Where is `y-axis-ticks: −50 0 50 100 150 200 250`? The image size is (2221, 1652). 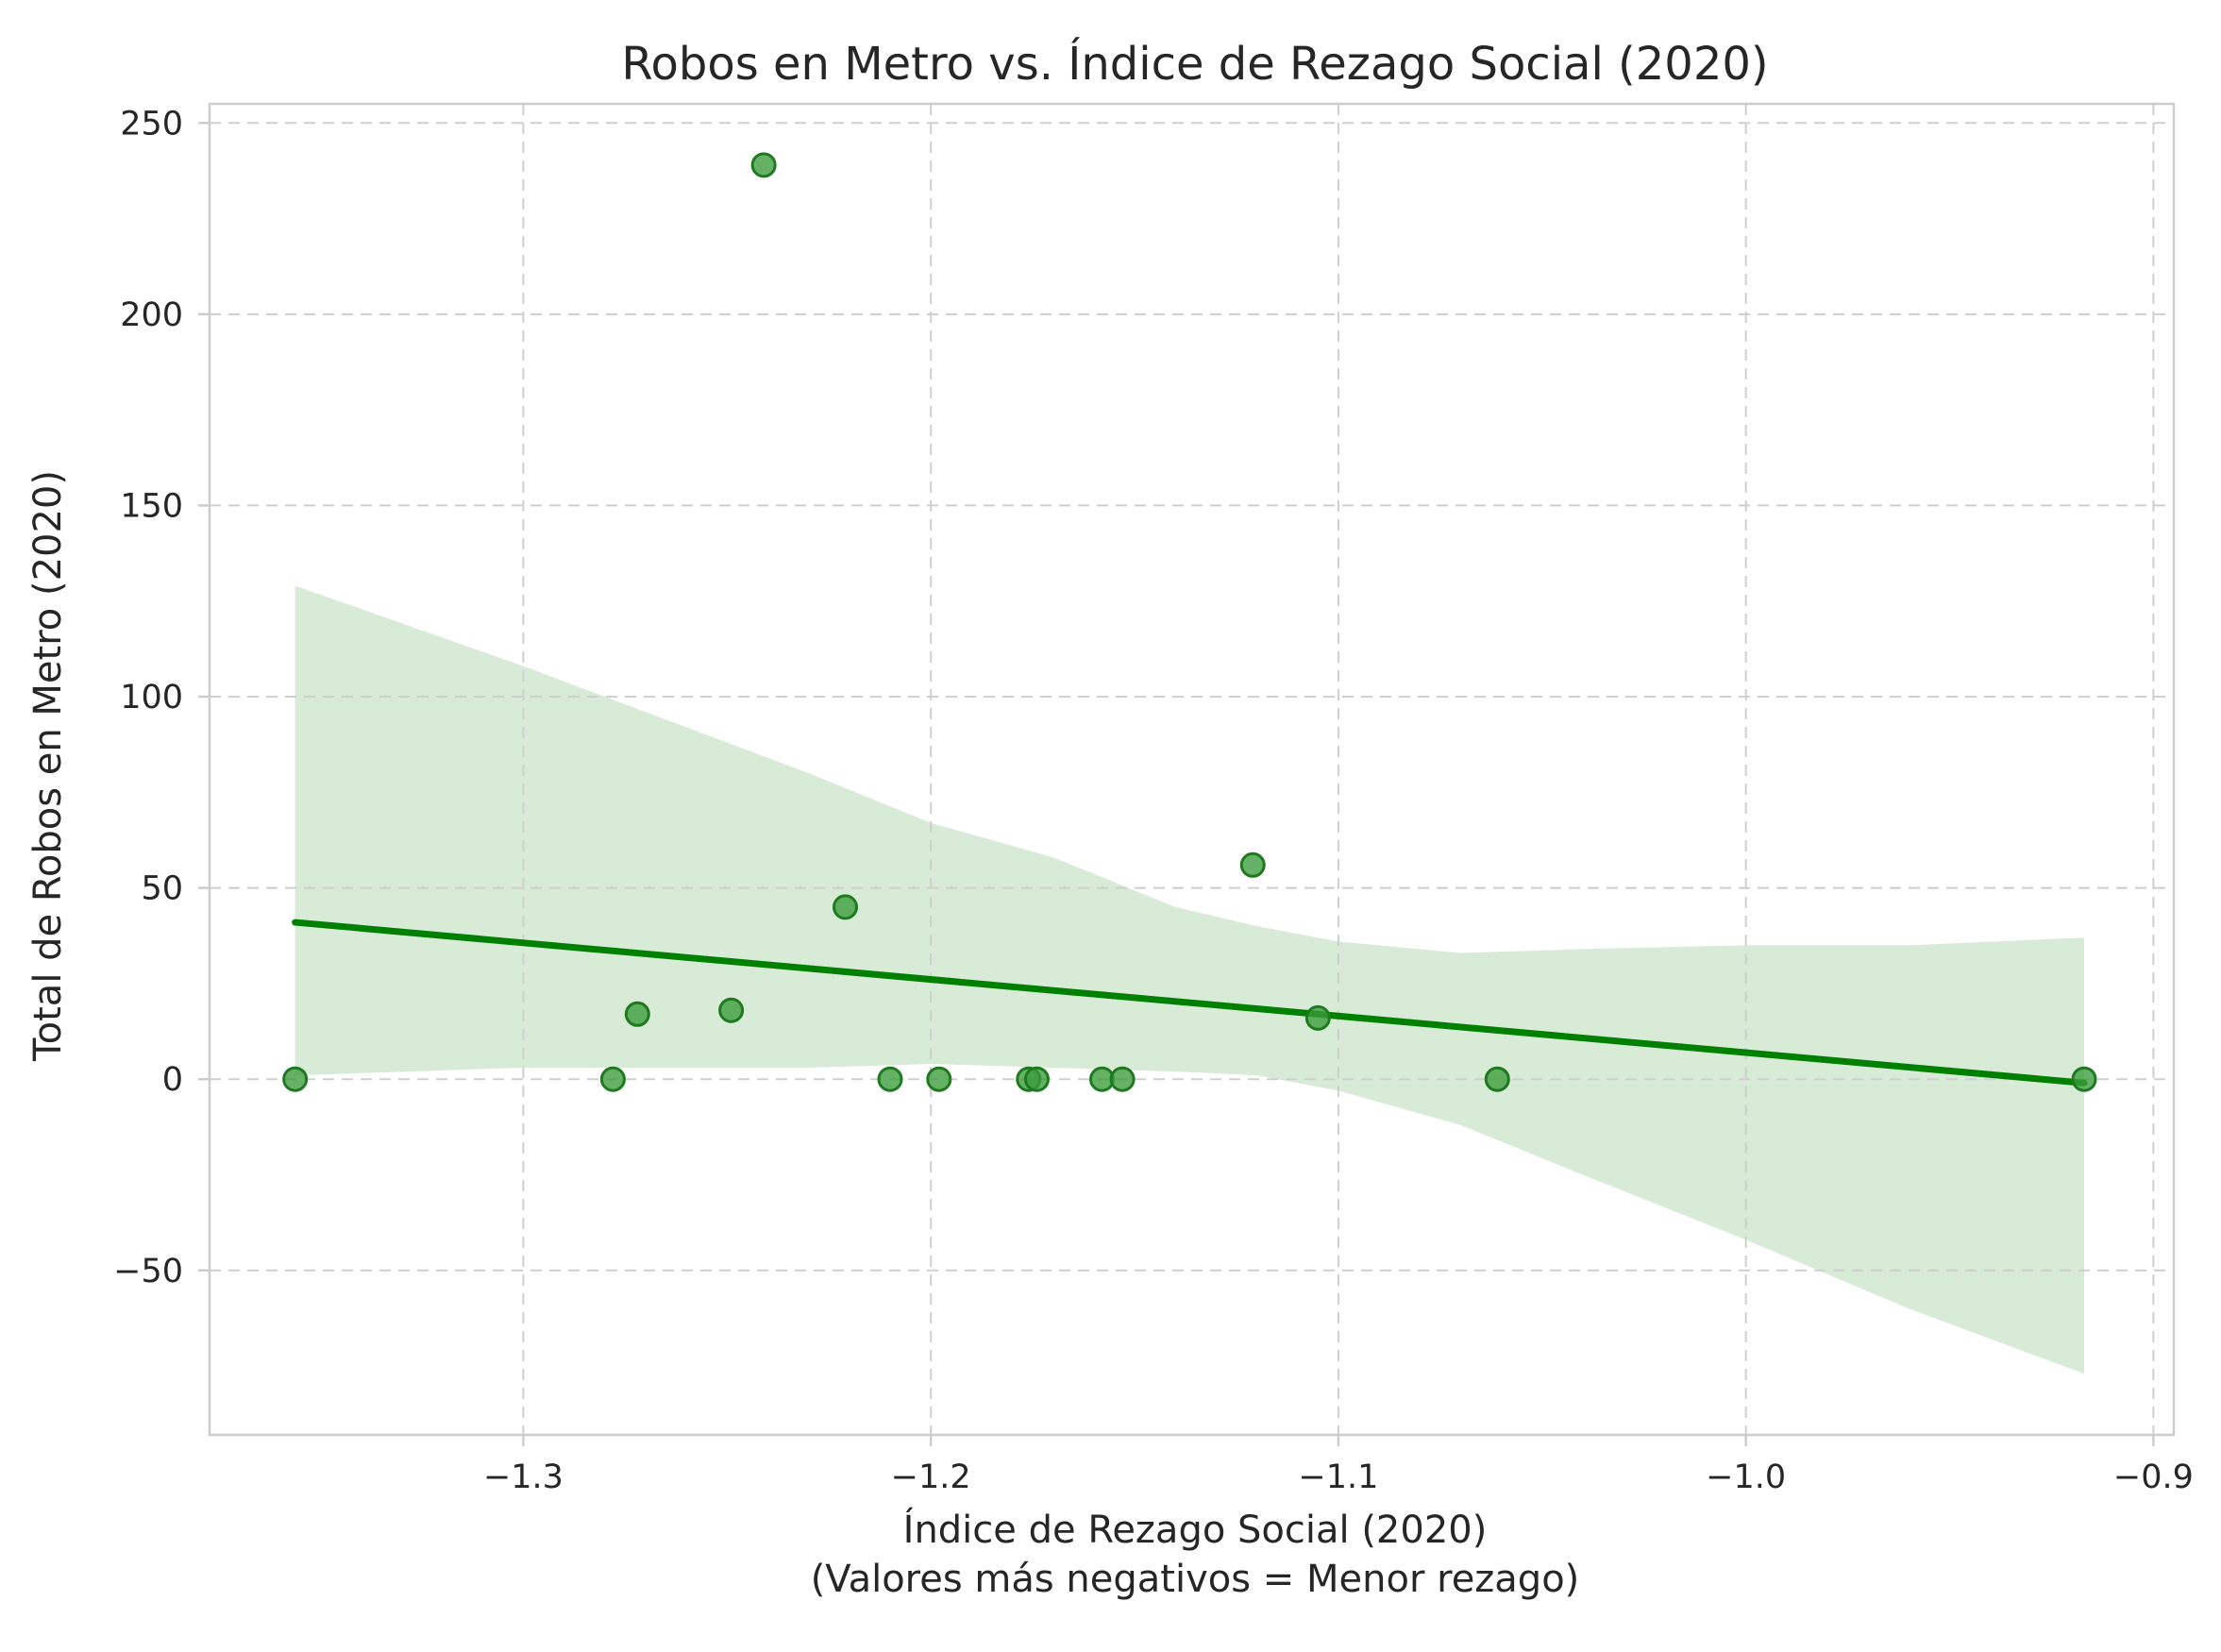
y-axis-ticks: −50 0 50 100 150 200 250 is located at coordinates (162, 697).